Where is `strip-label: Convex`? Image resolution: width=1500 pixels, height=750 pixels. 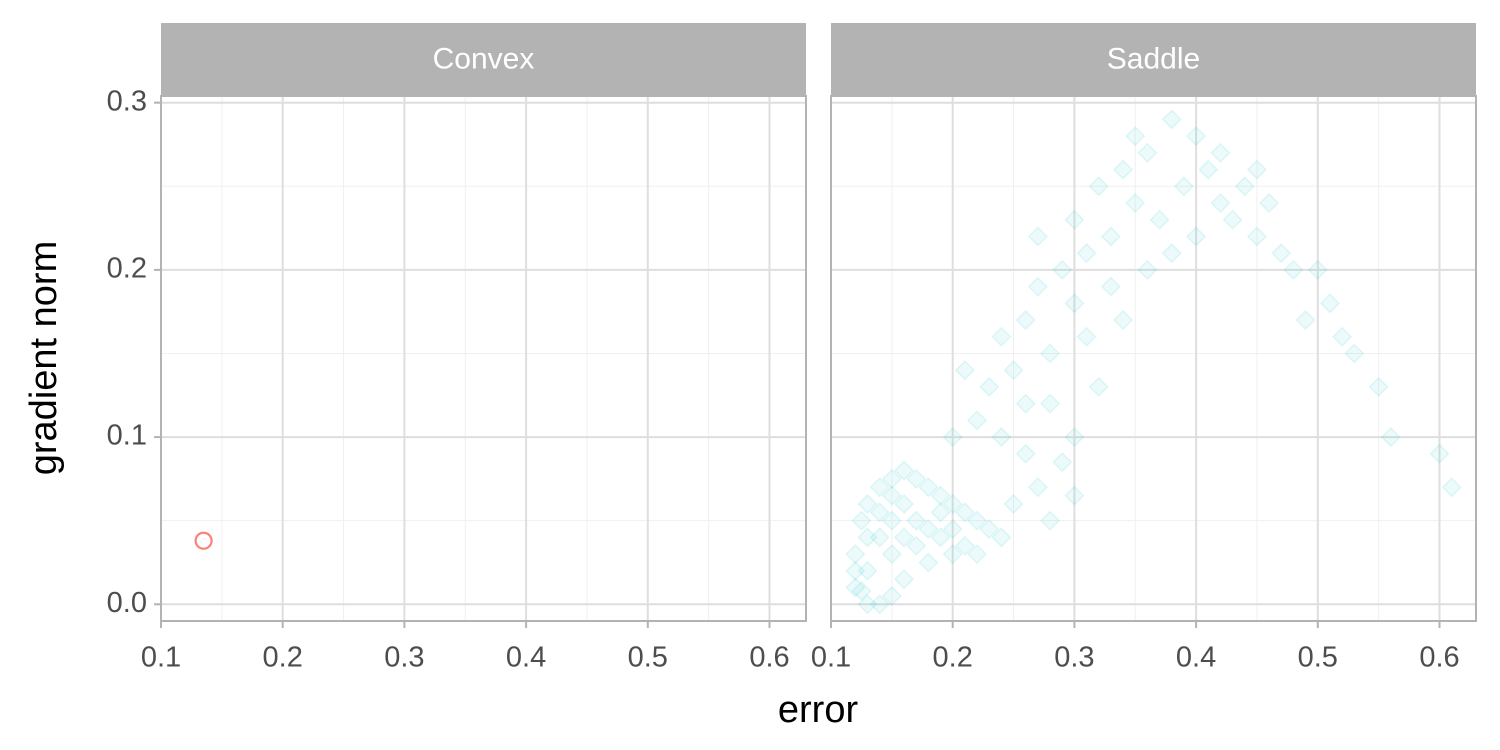
strip-label: Convex is located at coordinates (484, 58).